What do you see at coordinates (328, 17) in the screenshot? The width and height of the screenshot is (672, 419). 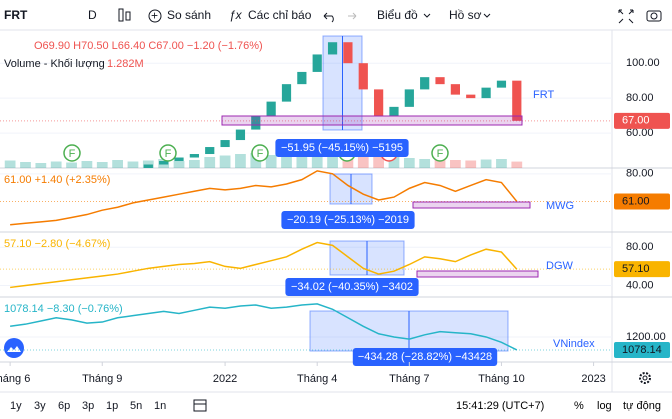 I see `undo` at bounding box center [328, 17].